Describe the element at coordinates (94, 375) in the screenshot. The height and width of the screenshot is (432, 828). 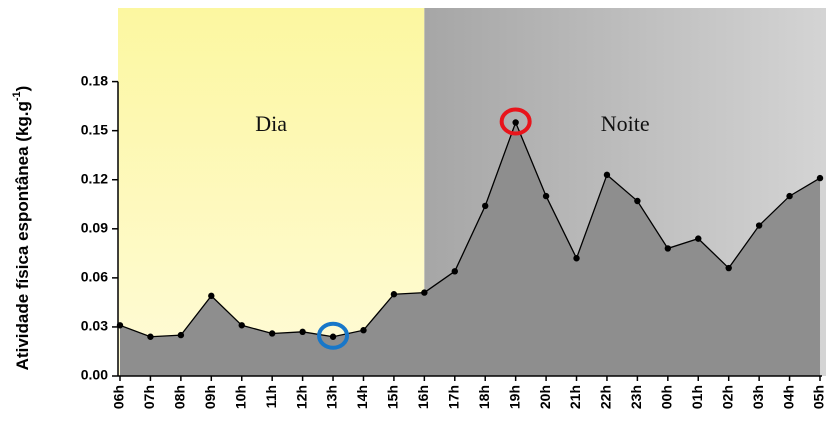
I see `y-tick-label: 0.00` at that location.